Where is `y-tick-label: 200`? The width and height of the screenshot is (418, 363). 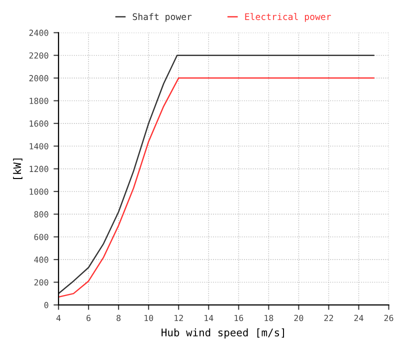 y-tick-label: 200 is located at coordinates (41, 282).